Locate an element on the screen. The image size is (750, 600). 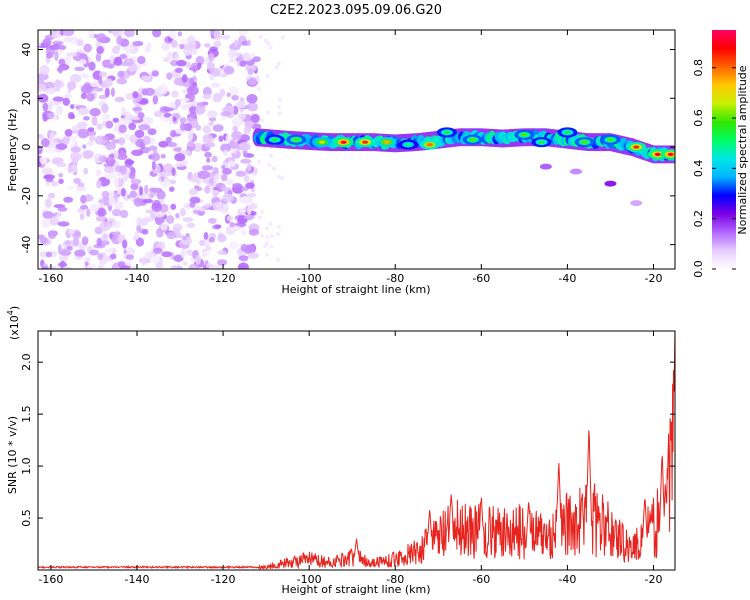
colorbar-gradient is located at coordinates (724, 149).